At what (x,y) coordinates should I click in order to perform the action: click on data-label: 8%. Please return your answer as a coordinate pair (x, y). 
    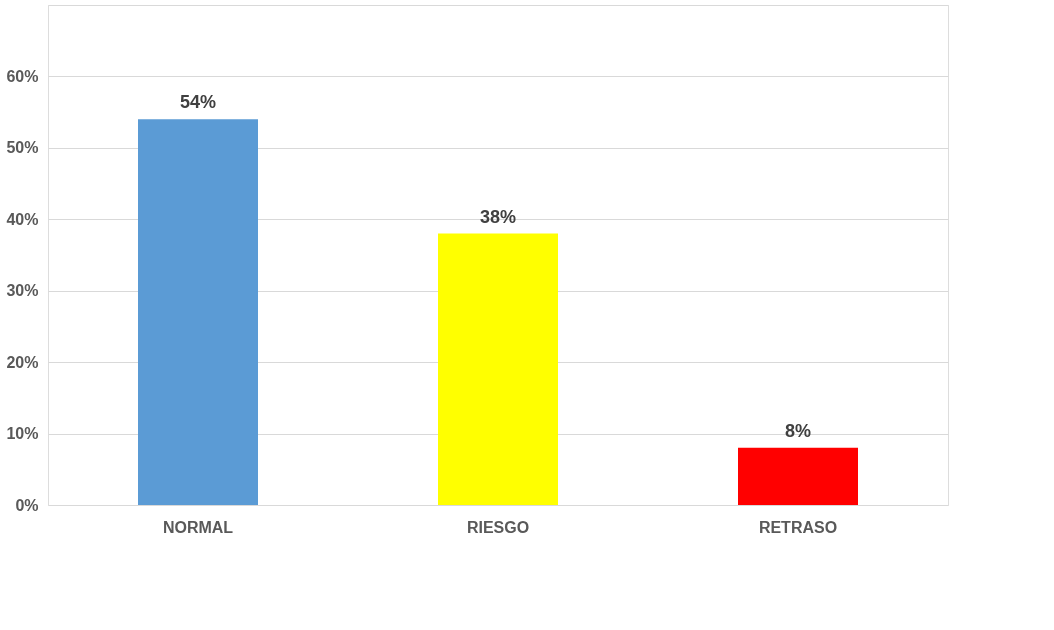
    Looking at the image, I should click on (798, 430).